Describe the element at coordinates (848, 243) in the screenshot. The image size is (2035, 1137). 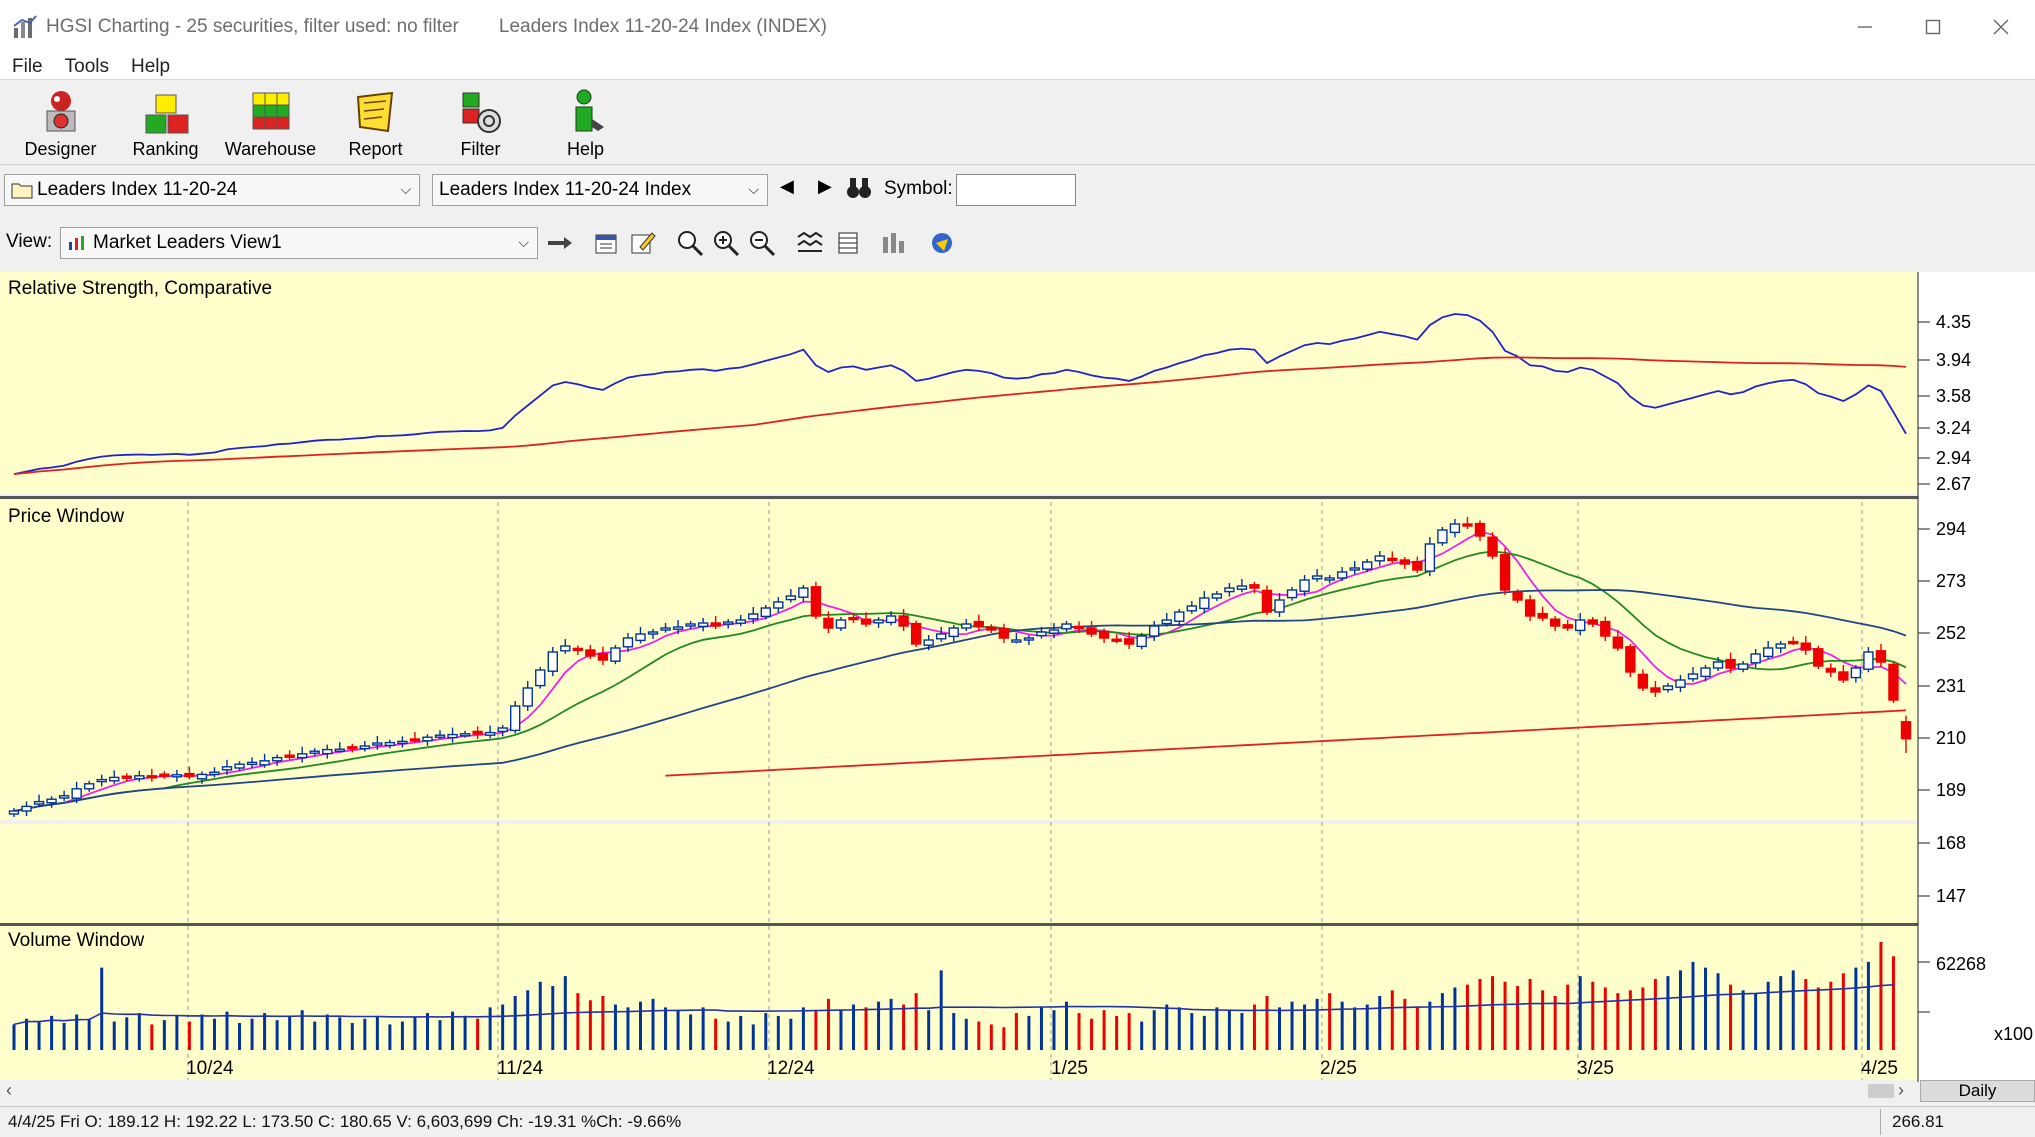
I see `data-table-icon` at that location.